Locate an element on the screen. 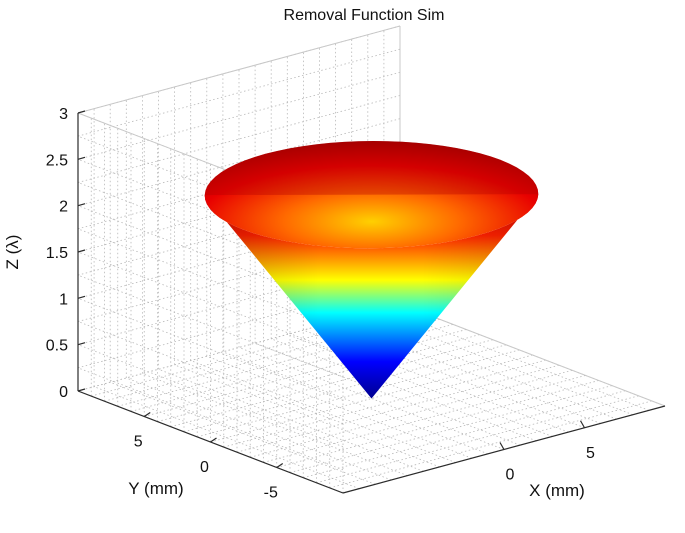 Image resolution: width=685 pixels, height=533 pixels. z-tick-label: 3 is located at coordinates (63, 114).